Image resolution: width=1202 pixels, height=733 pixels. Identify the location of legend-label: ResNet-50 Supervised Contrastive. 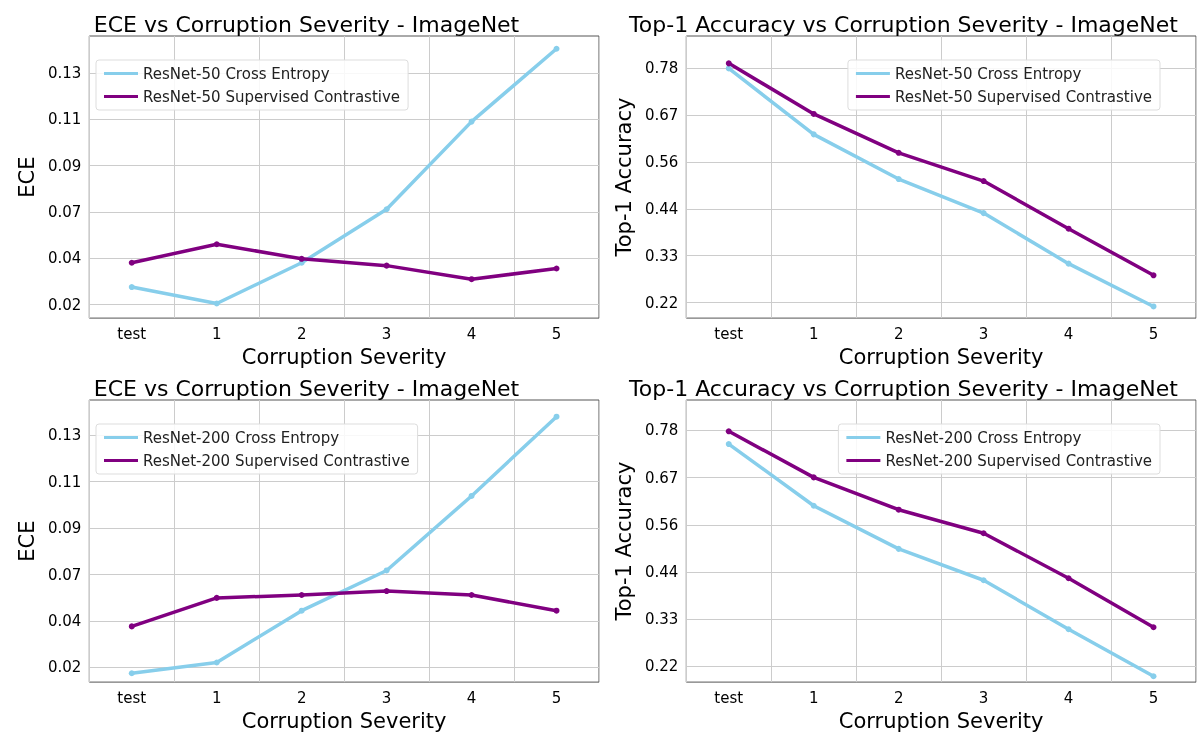
(272, 96).